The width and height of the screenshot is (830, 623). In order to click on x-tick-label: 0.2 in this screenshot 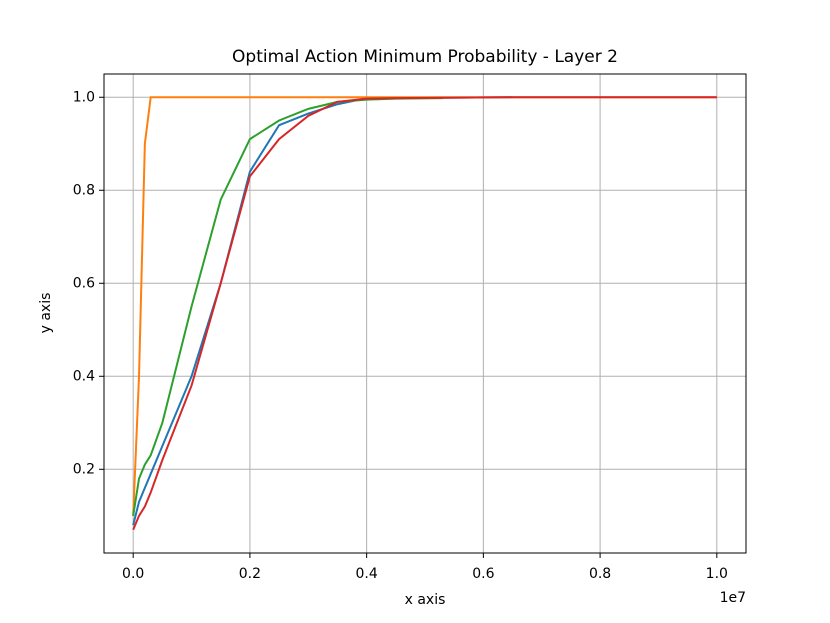, I will do `click(250, 574)`.